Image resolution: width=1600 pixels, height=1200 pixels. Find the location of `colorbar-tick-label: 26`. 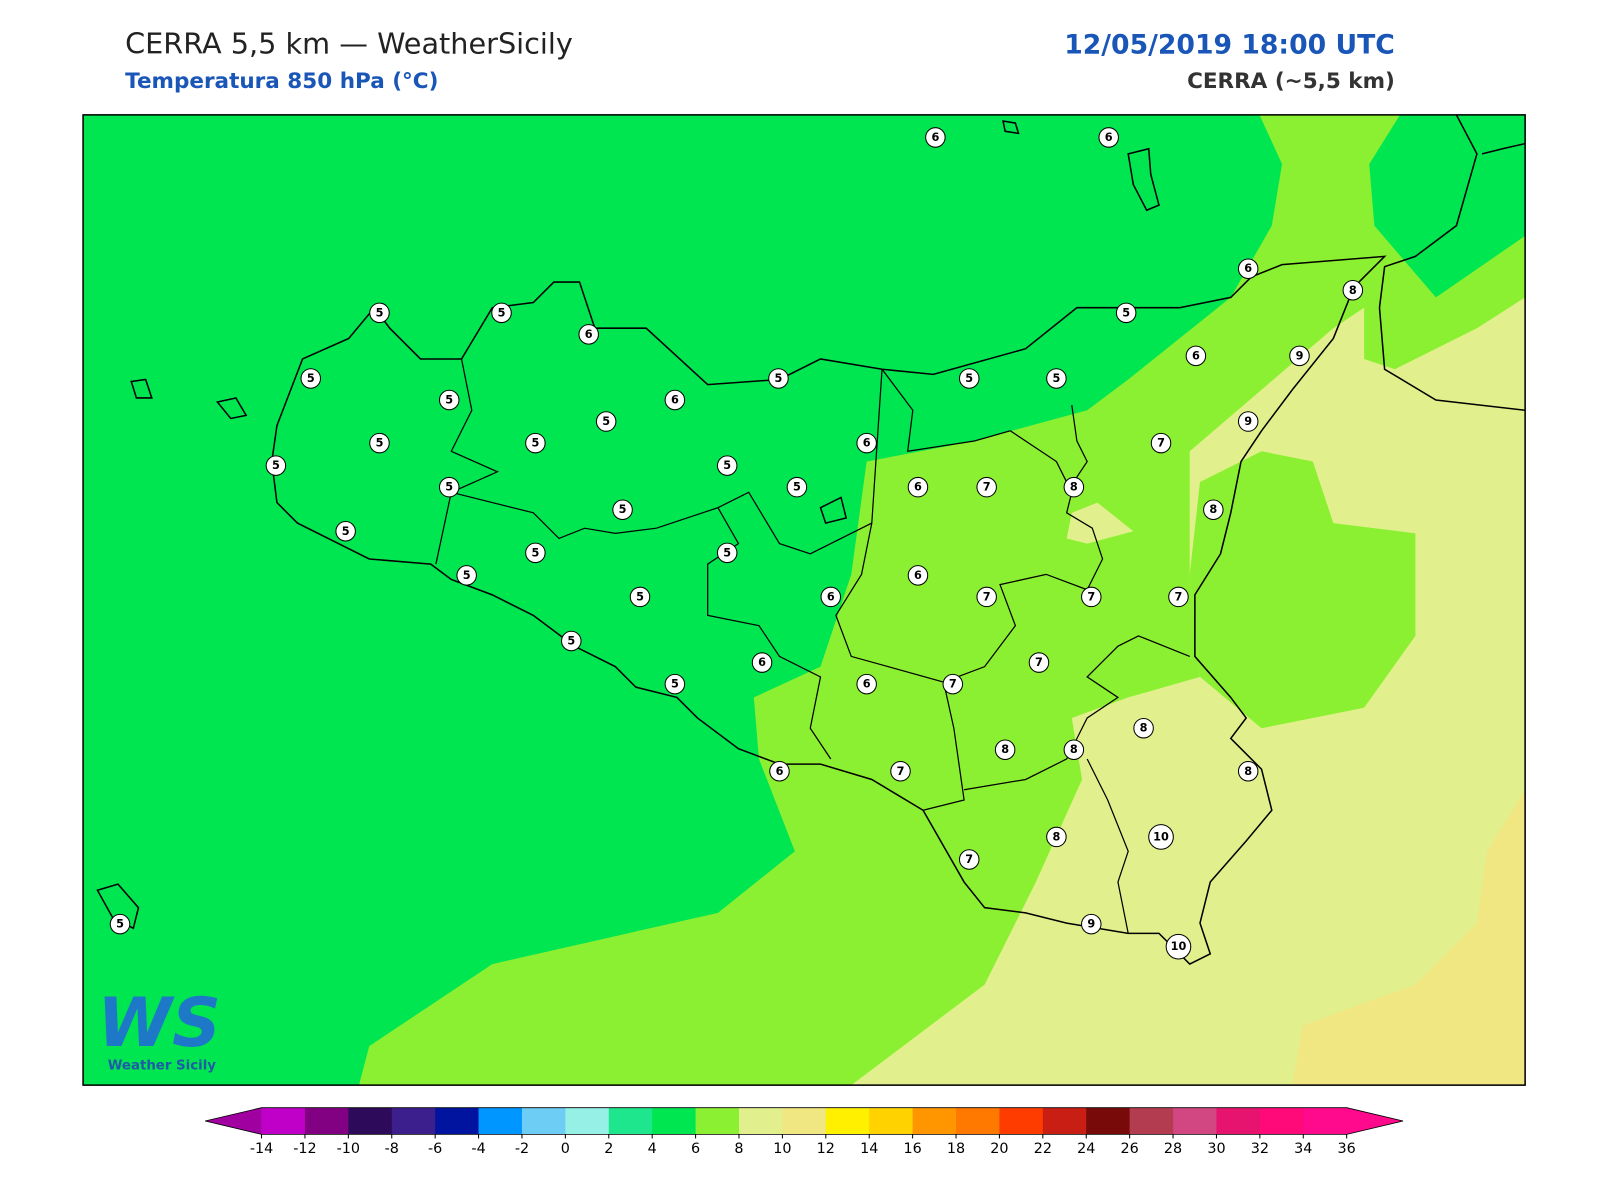

colorbar-tick-label: 26 is located at coordinates (1130, 1149).